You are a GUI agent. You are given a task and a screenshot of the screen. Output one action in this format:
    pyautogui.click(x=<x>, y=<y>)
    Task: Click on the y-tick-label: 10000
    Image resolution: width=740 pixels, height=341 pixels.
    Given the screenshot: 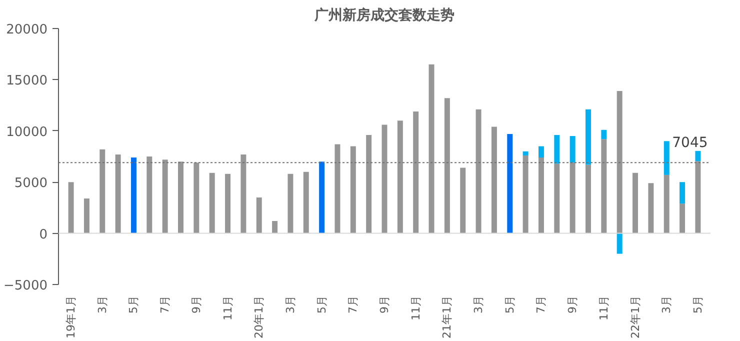 What is the action you would take?
    pyautogui.click(x=27, y=132)
    